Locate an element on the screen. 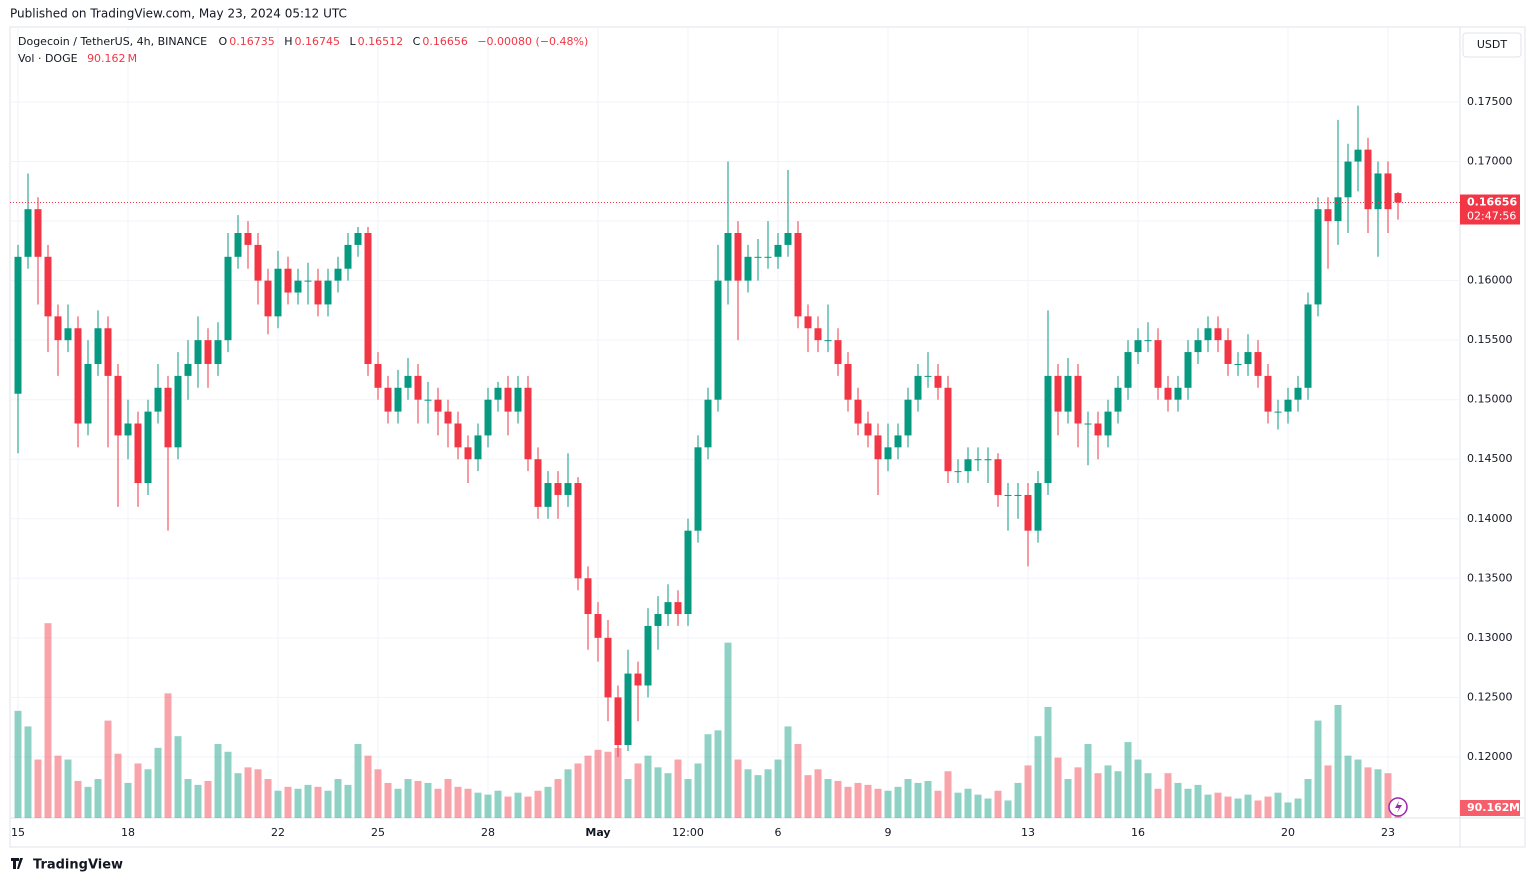 The image size is (1534, 883). y-tick-label: 0.14500 is located at coordinates (1490, 458).